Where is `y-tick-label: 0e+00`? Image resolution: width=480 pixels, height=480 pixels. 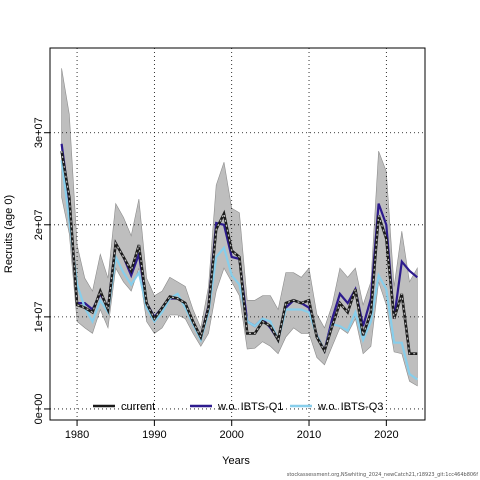
y-tick-label: 0e+00 is located at coordinates (39, 408).